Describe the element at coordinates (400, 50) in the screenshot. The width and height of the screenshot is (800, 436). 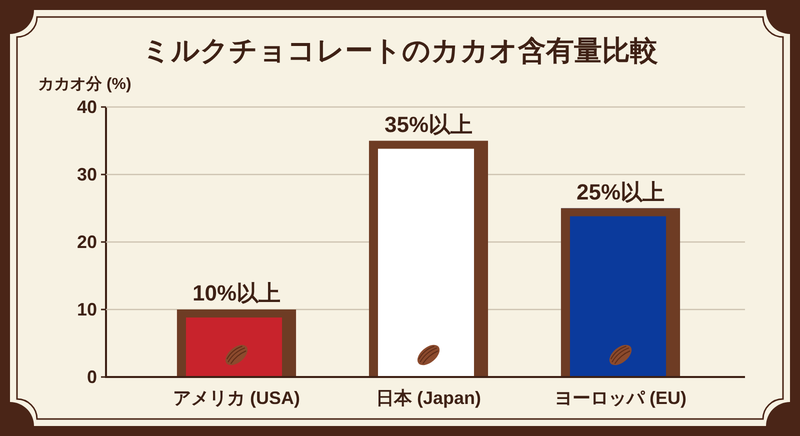
I see `chart-title: ミルクチョコレートのカカオ含有量比較` at that location.